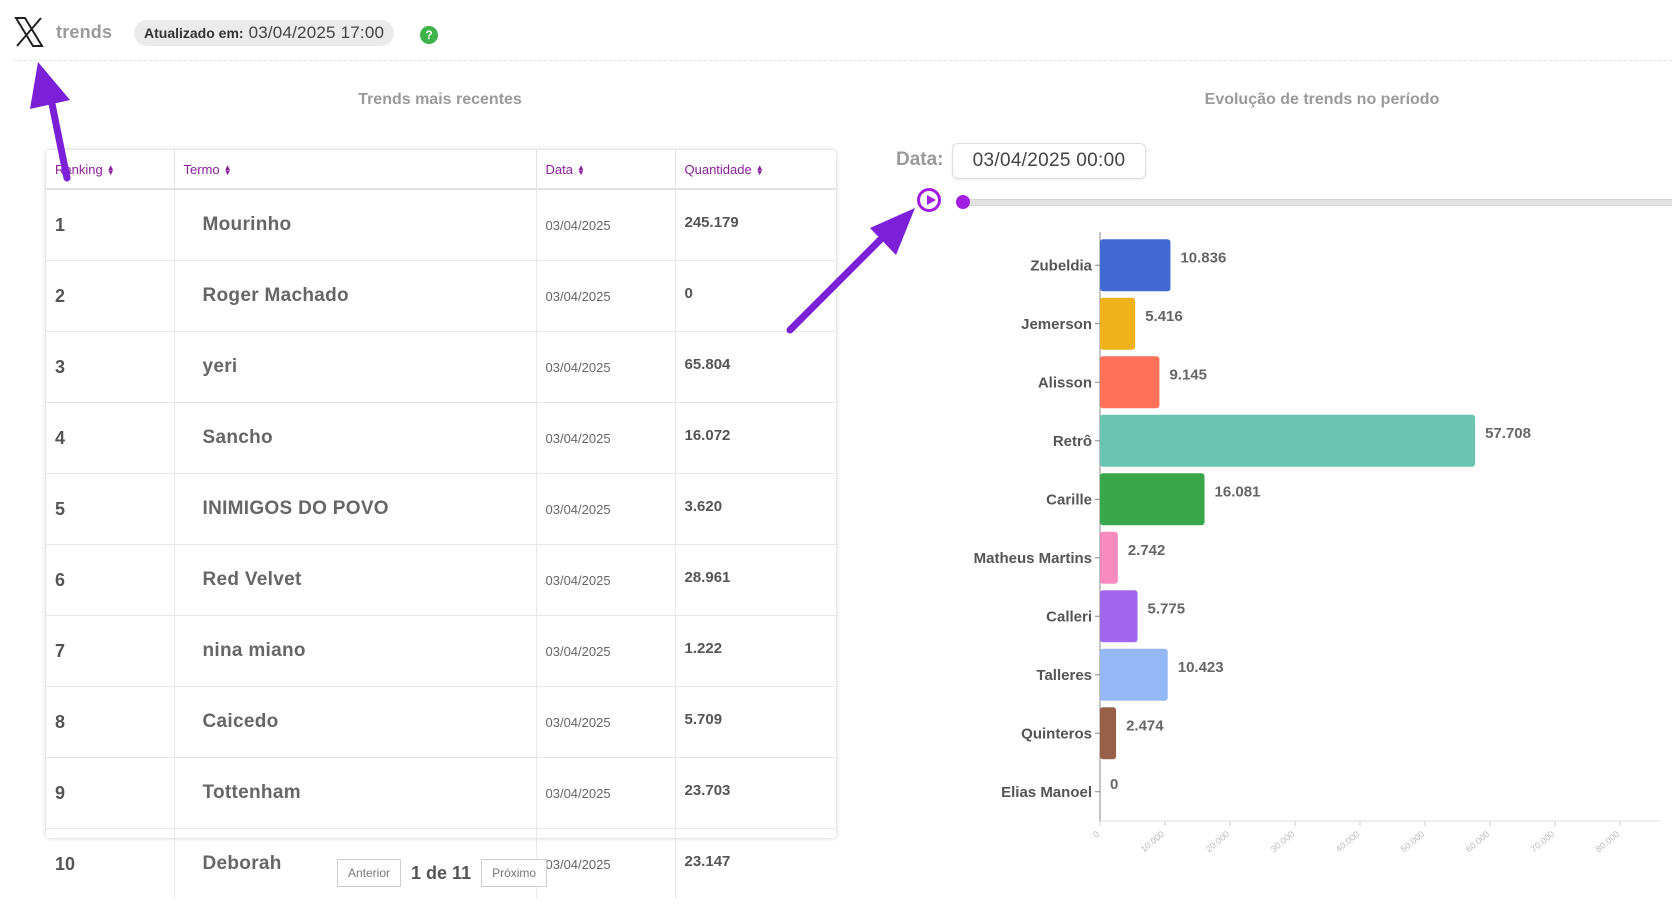  I want to click on bar-value-label: 2.474, so click(1145, 725).